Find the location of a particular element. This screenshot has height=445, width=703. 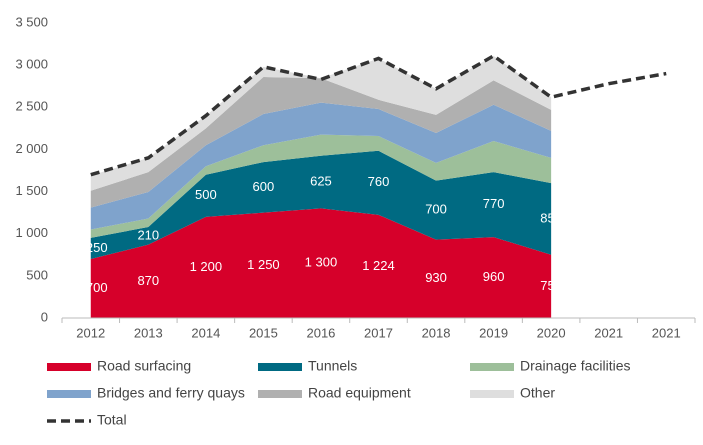

x-tick-label: 2013 is located at coordinates (148, 332).